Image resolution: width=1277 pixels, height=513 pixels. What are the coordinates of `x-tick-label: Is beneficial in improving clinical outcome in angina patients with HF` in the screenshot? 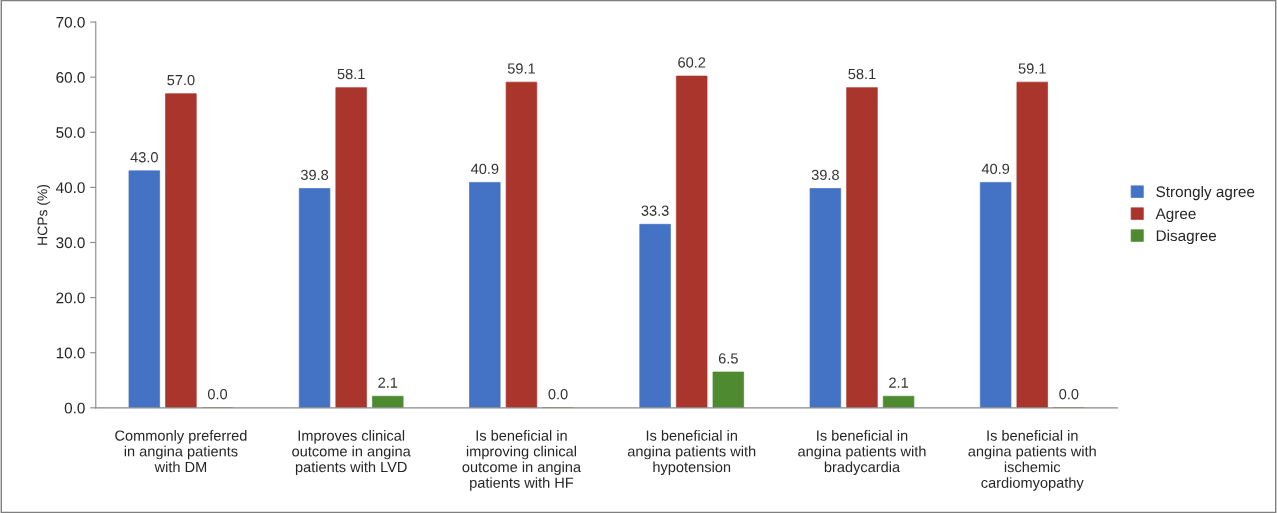 It's located at (522, 460).